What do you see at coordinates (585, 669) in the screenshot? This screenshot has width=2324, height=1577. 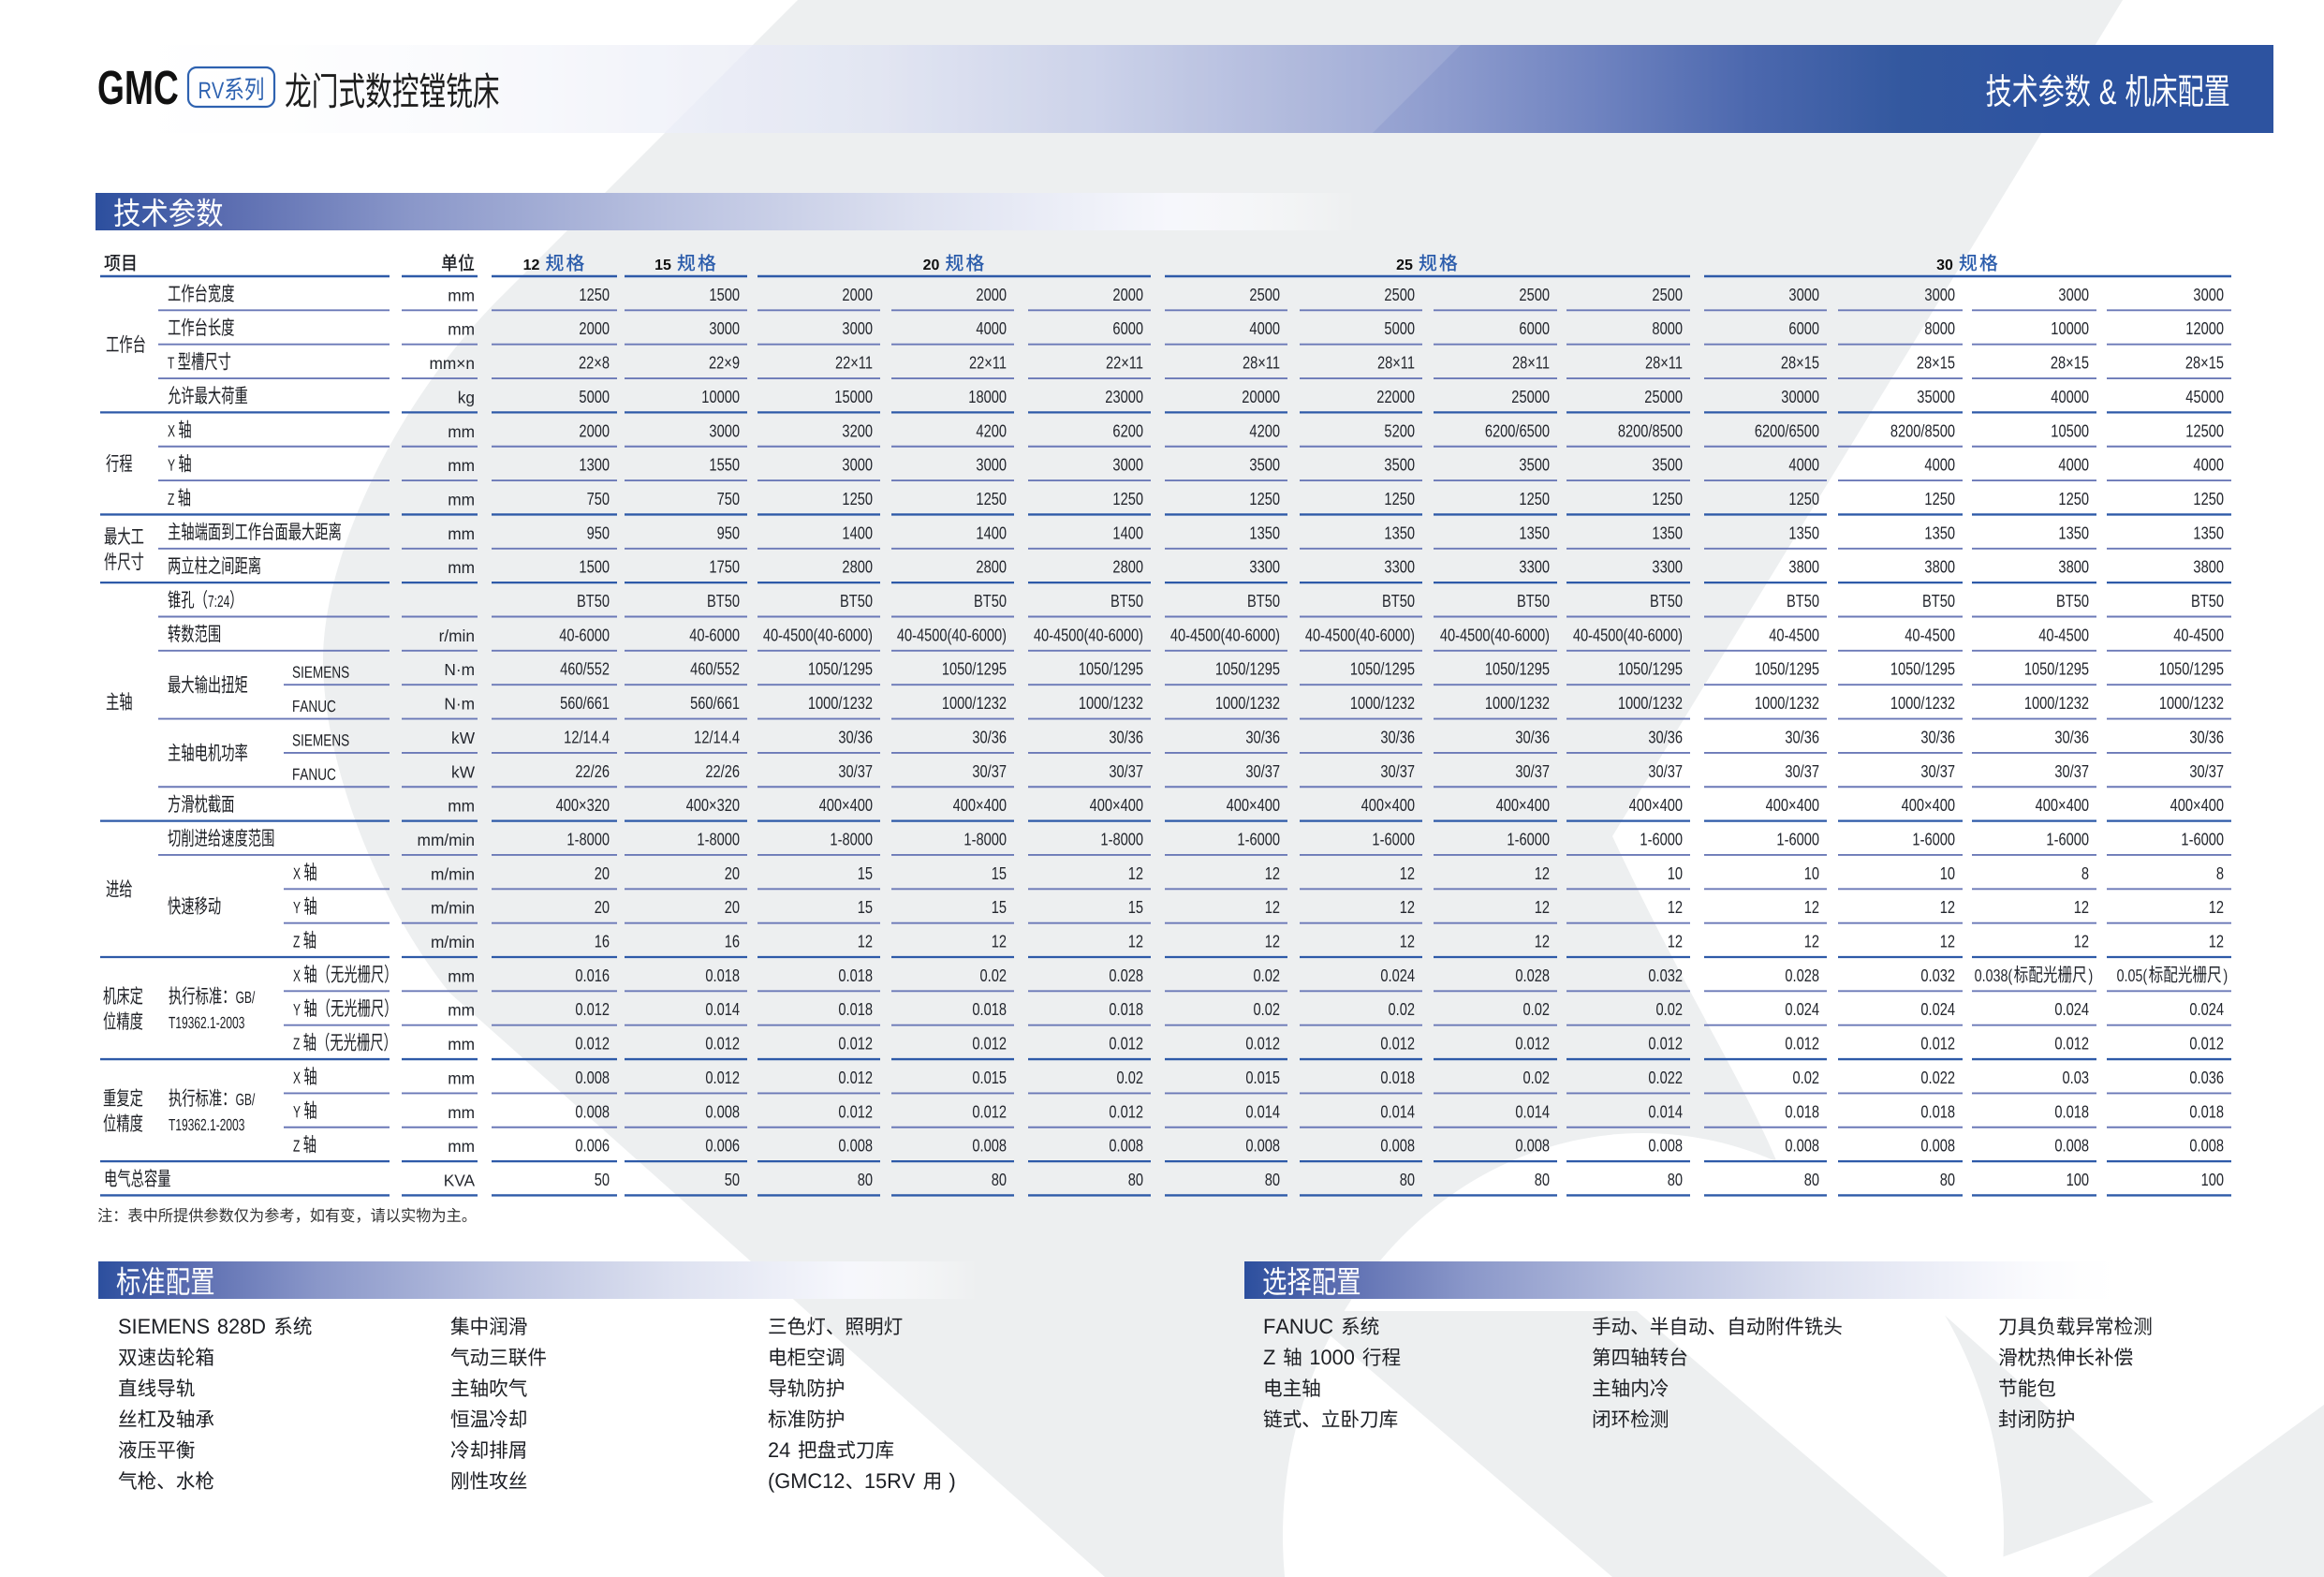 I see `svg-text: 460/552` at bounding box center [585, 669].